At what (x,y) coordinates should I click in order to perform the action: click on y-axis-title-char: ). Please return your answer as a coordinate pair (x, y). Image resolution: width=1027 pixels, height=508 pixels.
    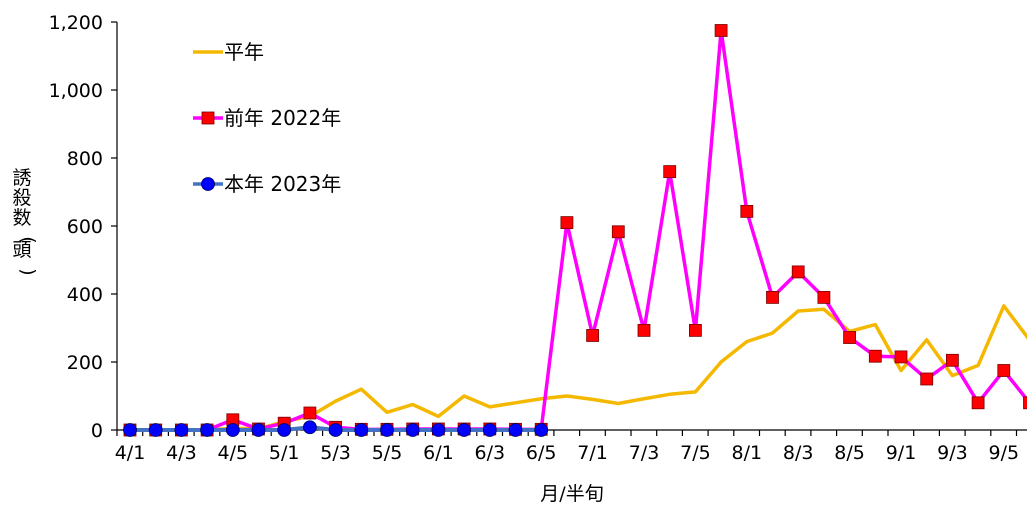
    Looking at the image, I should click on (28, 271).